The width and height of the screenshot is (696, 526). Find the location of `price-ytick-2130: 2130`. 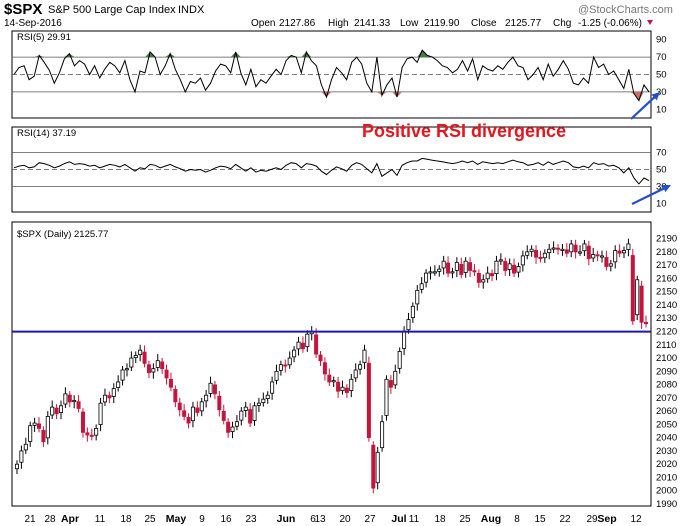

price-ytick-2130: 2130 is located at coordinates (666, 318).